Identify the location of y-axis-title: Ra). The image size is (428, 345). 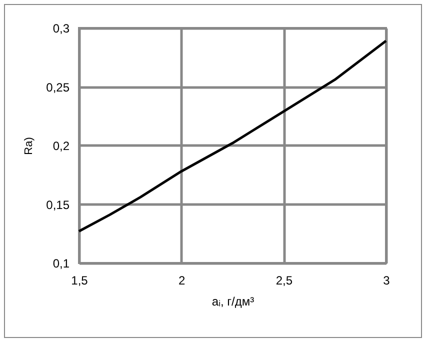
(29, 146).